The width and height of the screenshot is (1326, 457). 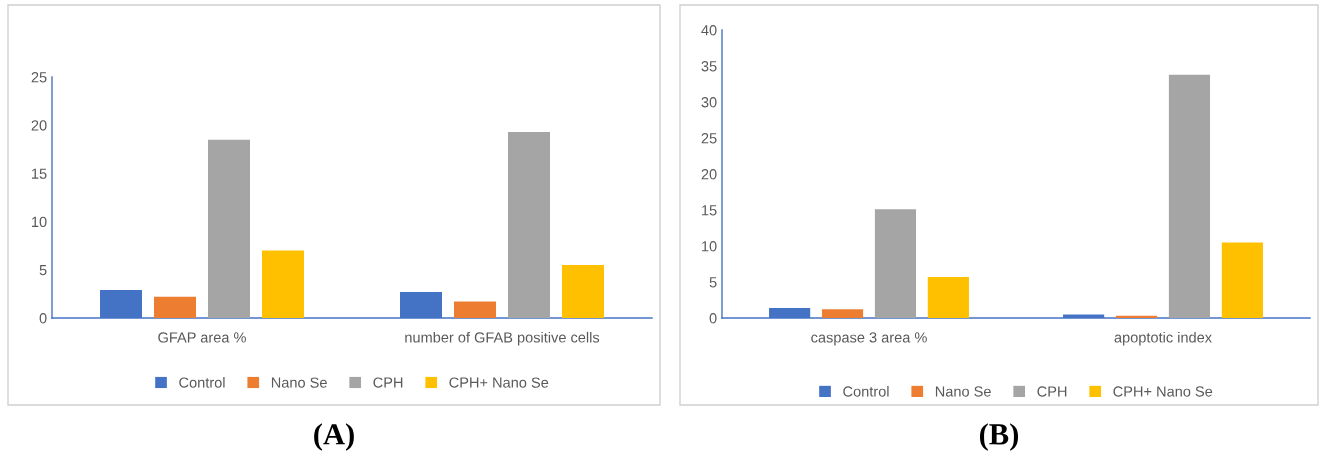 What do you see at coordinates (709, 30) in the screenshot?
I see `y-tick-label: 40` at bounding box center [709, 30].